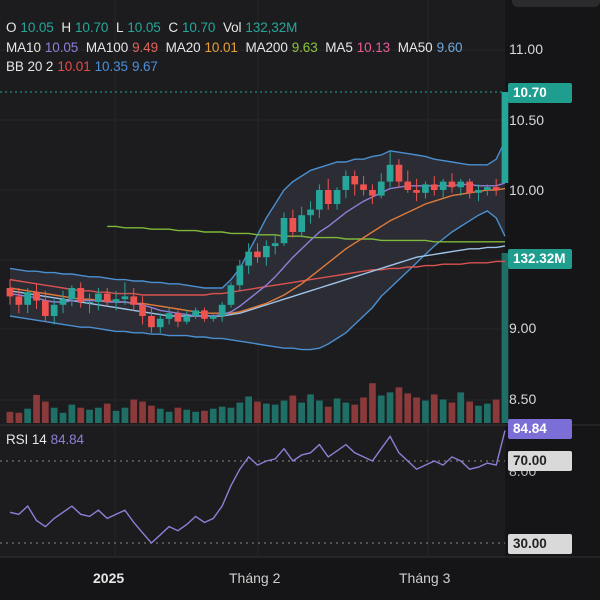  What do you see at coordinates (107, 47) in the screenshot?
I see `ma100-label: MA100` at bounding box center [107, 47].